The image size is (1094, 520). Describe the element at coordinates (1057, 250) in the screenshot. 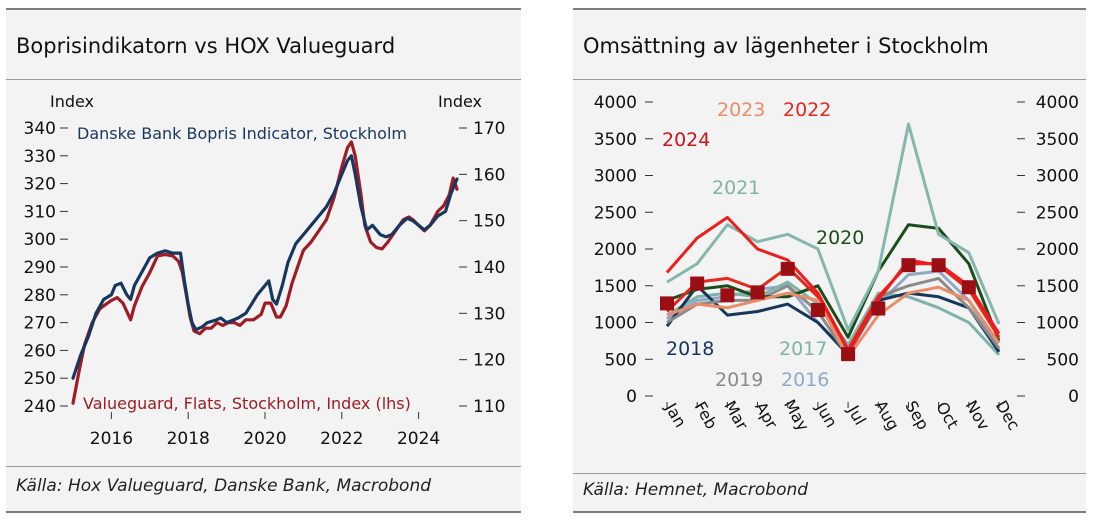

I see `y-right-tick-label: 2000` at that location.